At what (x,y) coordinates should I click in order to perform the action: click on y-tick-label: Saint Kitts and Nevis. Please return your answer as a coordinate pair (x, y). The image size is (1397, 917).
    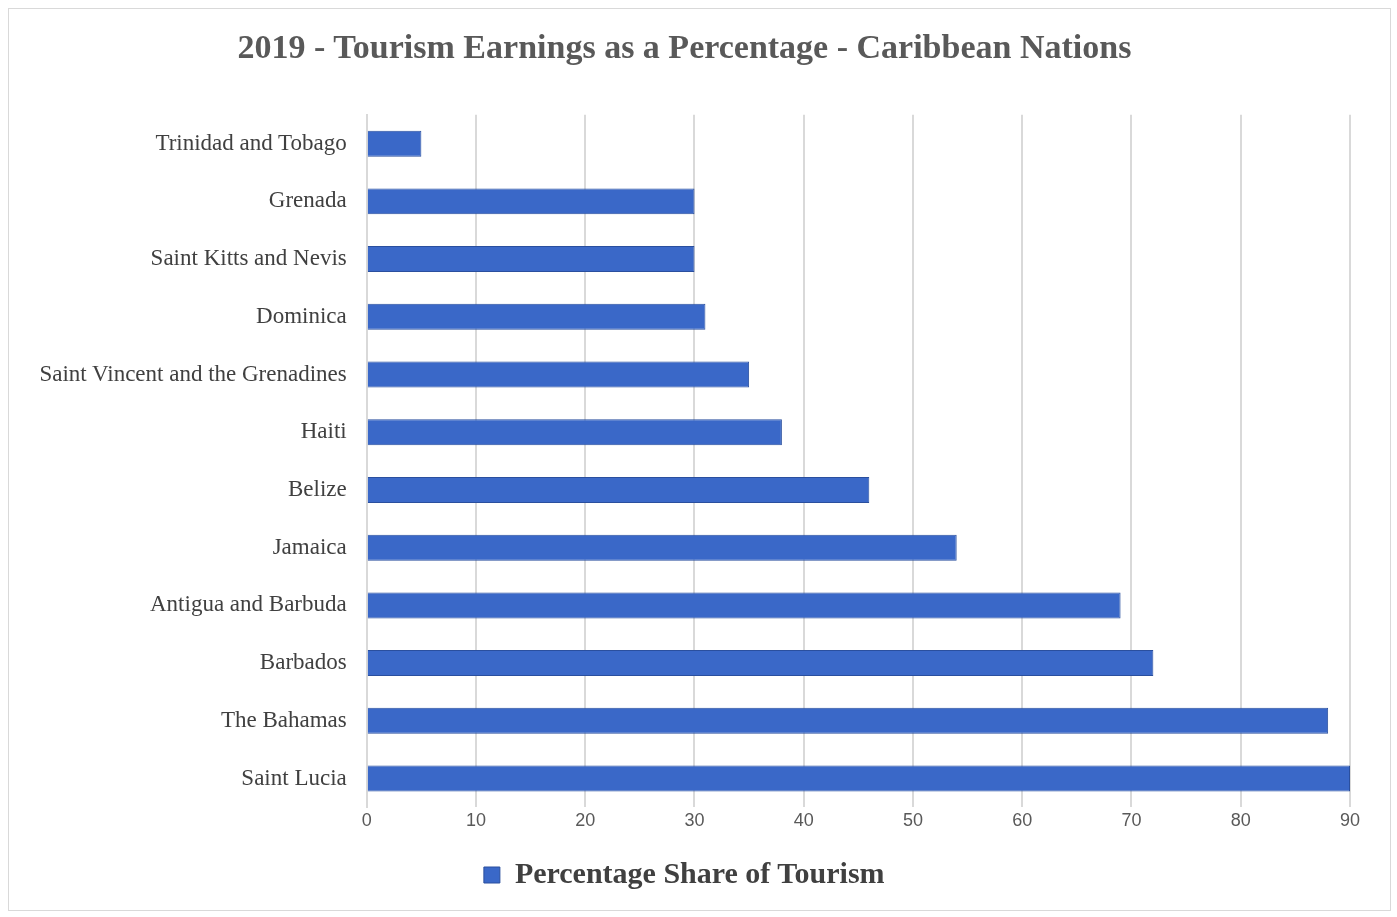
    Looking at the image, I should click on (248, 258).